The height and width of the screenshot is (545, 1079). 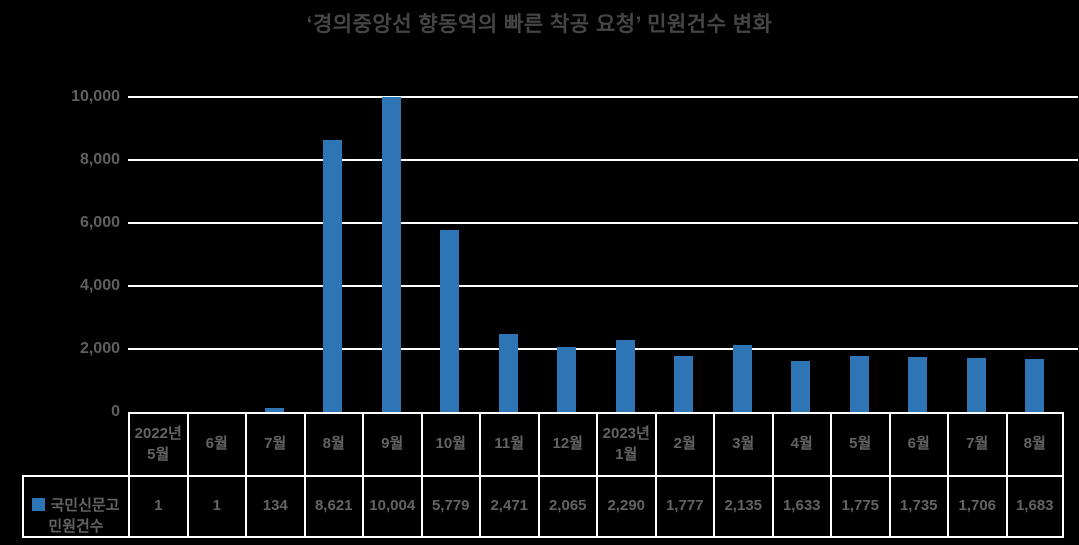 What do you see at coordinates (332, 506) in the screenshot?
I see `value-cell: 8,621` at bounding box center [332, 506].